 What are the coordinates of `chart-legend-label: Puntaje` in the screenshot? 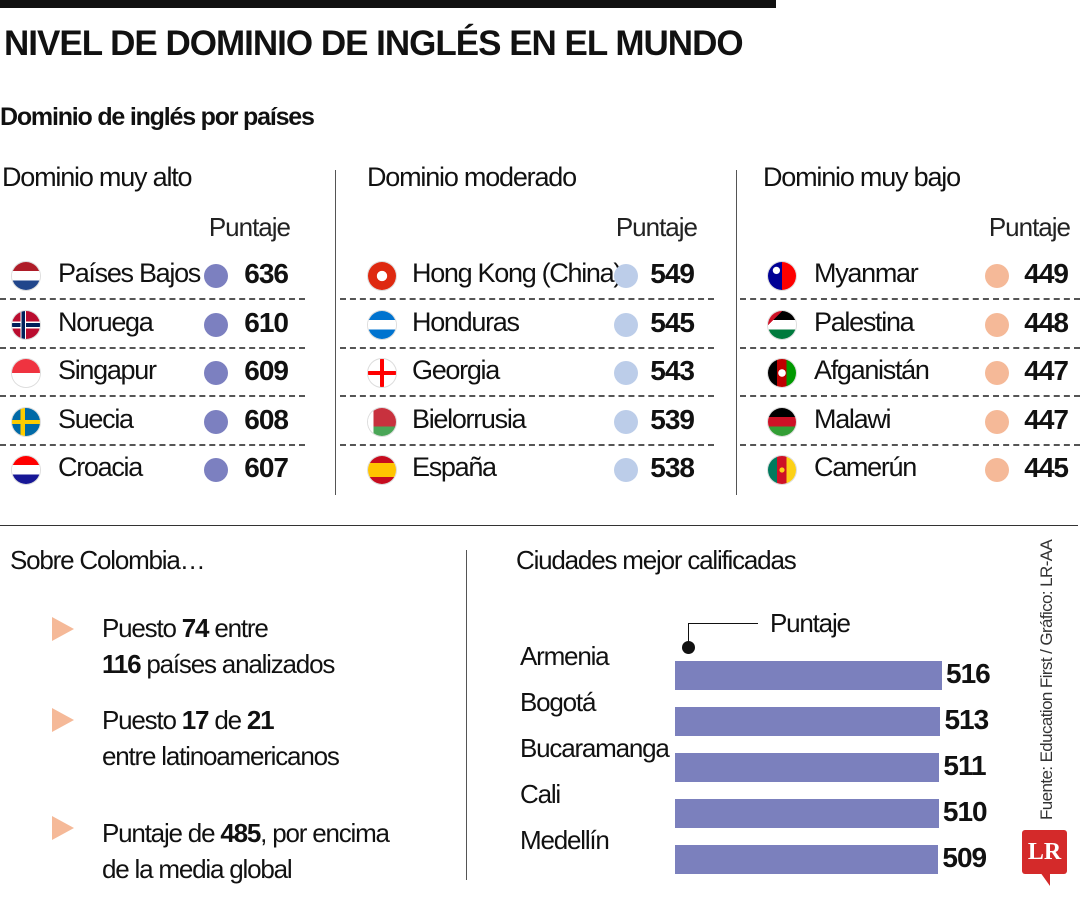 It's located at (810, 623).